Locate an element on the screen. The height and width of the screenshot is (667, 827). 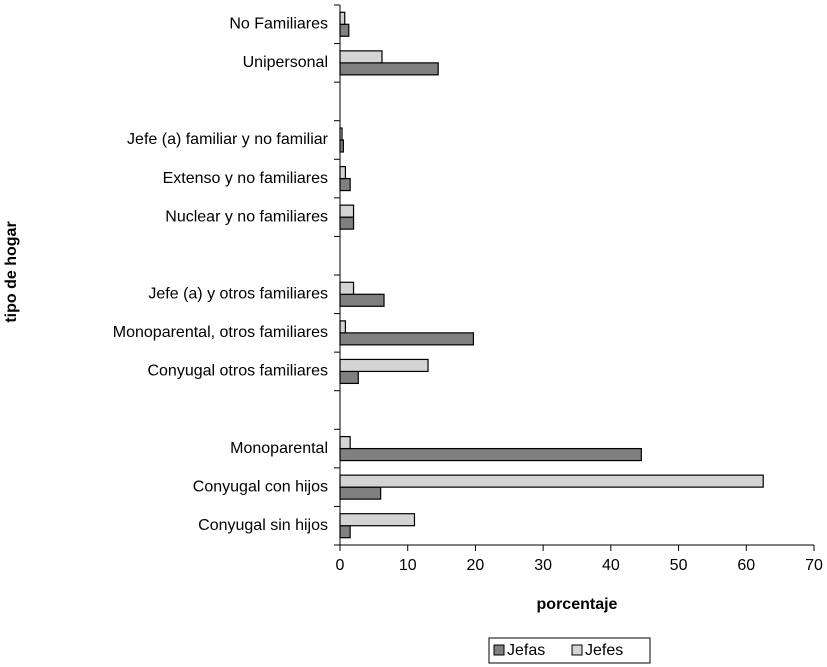
y-tick-label: Jefe (a) familiar y no familiar is located at coordinates (228, 139).